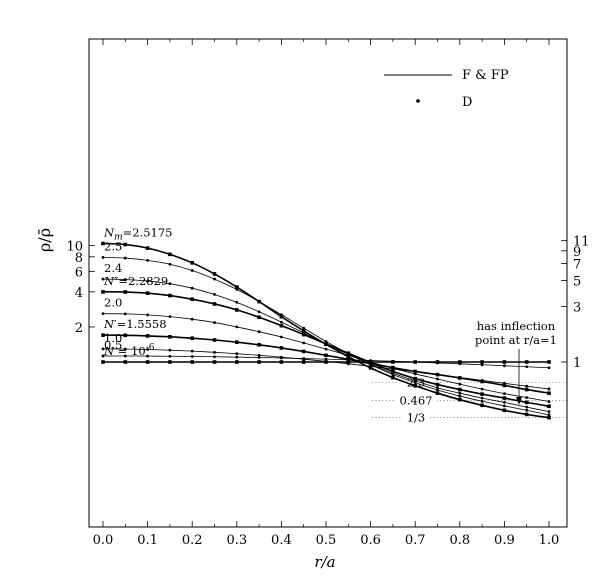  I want to click on x-tick-label: 1.0, so click(549, 540).